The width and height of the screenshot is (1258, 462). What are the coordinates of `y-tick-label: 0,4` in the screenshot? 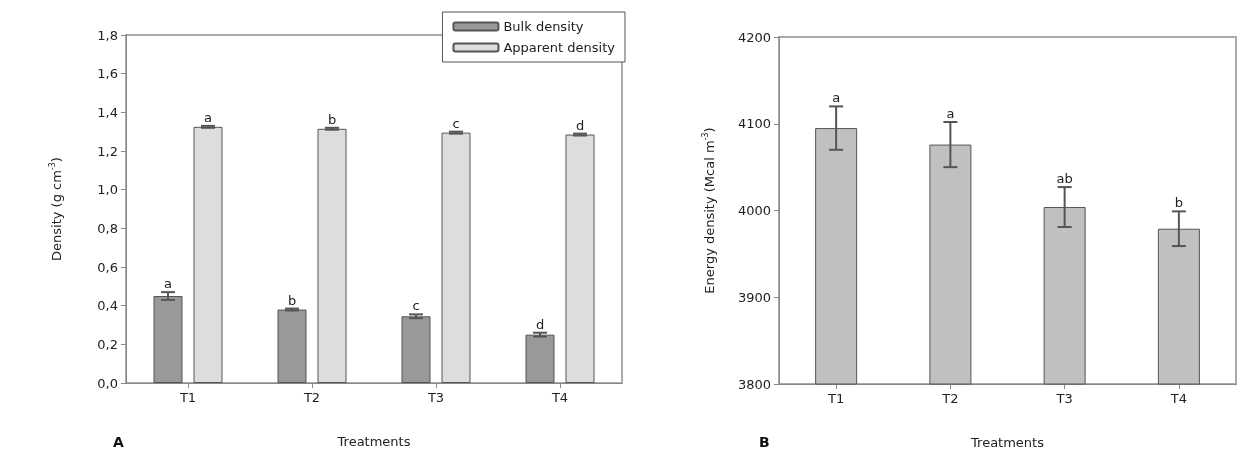 It's located at (107, 306).